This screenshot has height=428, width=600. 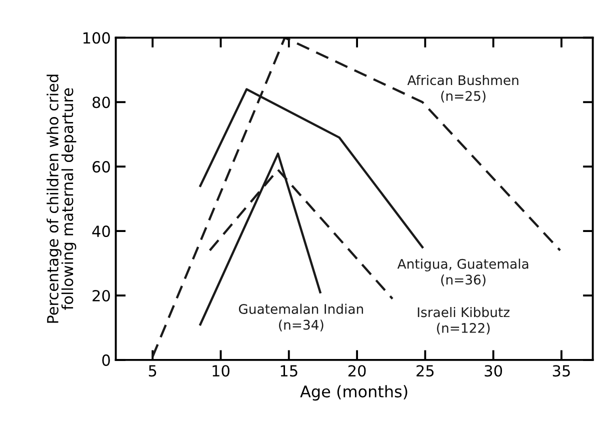 What do you see at coordinates (106, 360) in the screenshot?
I see `y-tick-label: 0` at bounding box center [106, 360].